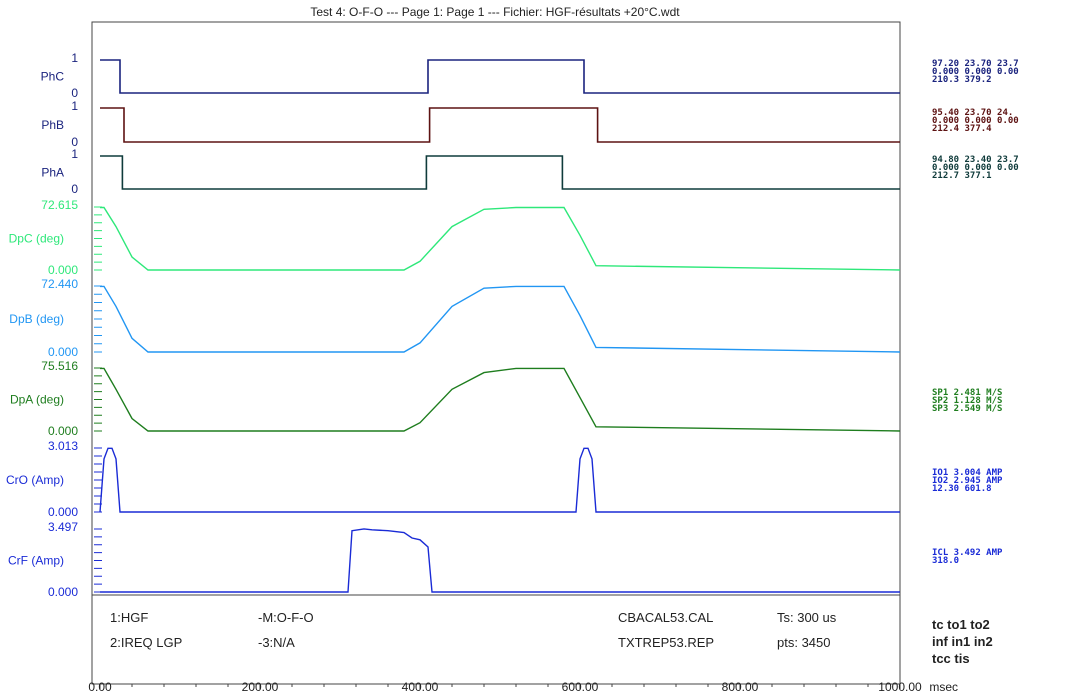  Describe the element at coordinates (740, 686) in the screenshot. I see `x-tick-label: 800.00` at that location.